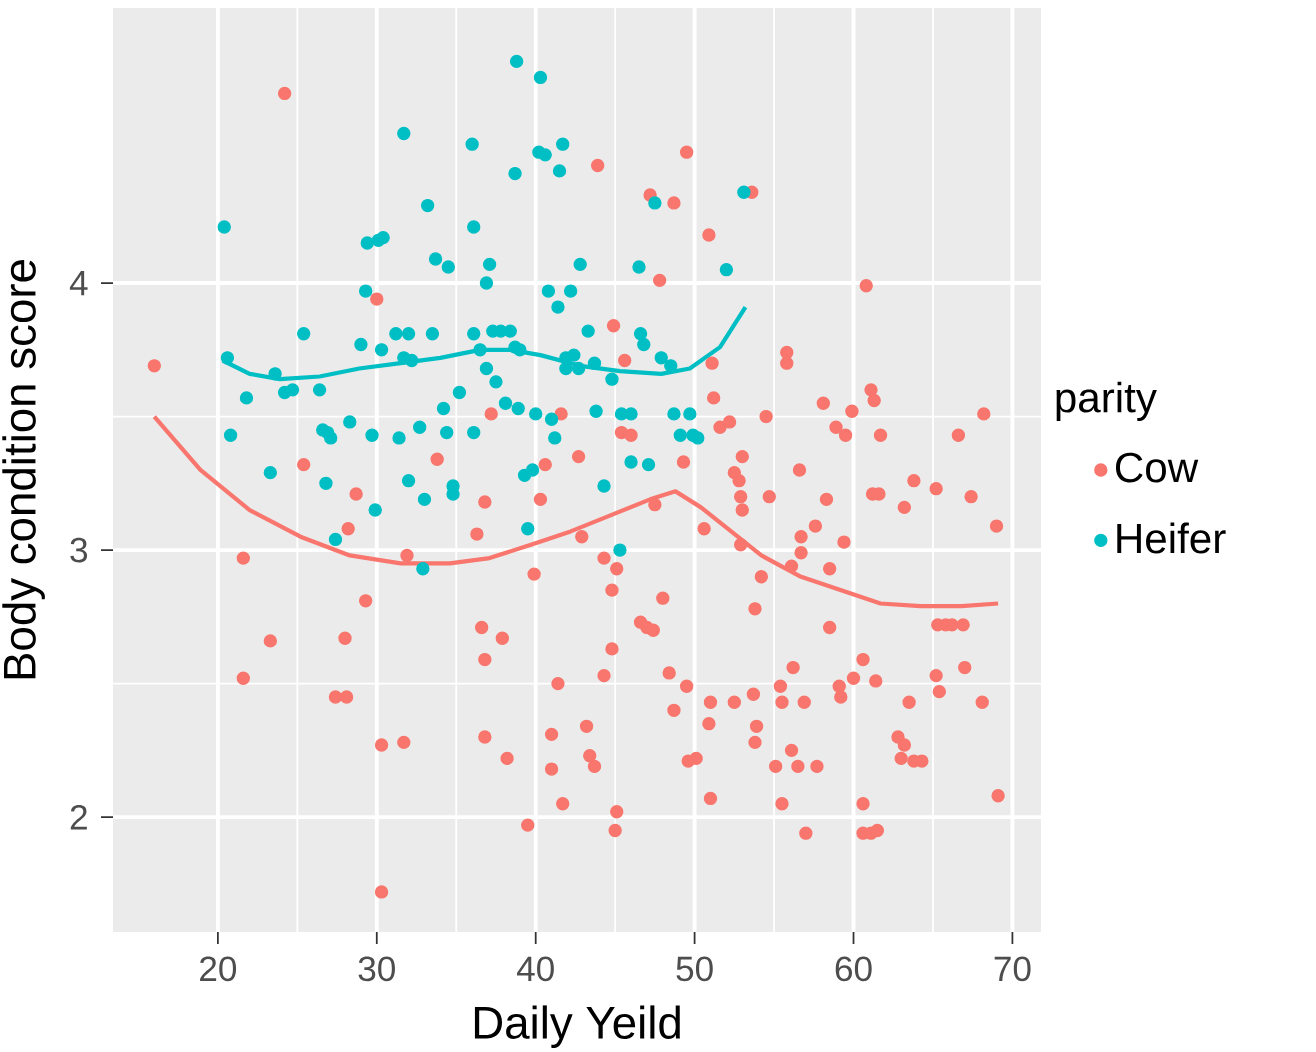 The width and height of the screenshot is (1316, 1052). Describe the element at coordinates (79, 550) in the screenshot. I see `y-tick-label: 3` at that location.